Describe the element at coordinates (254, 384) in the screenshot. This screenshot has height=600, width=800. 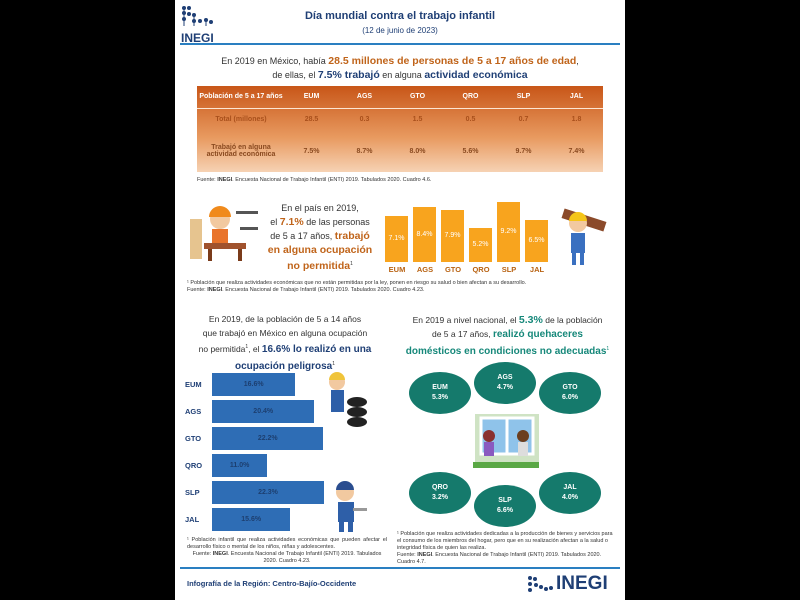
I see `bar-eum: 16.6%` at that location.